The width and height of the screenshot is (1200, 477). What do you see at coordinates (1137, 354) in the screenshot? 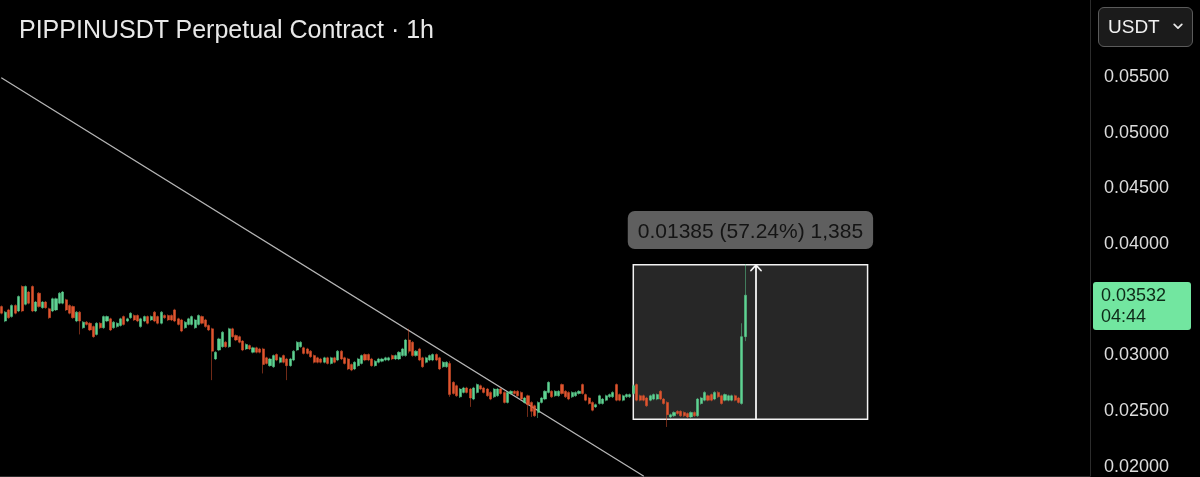
I see `y-tick-label: 0.03000` at bounding box center [1137, 354].